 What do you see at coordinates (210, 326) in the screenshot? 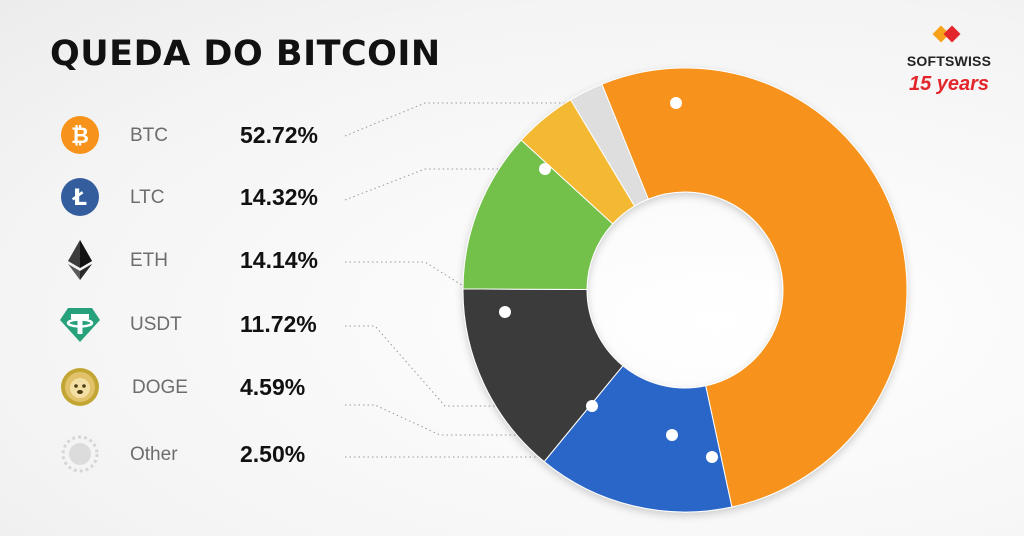
I see `legend-row-usdt: USDT 11.72%` at bounding box center [210, 326].